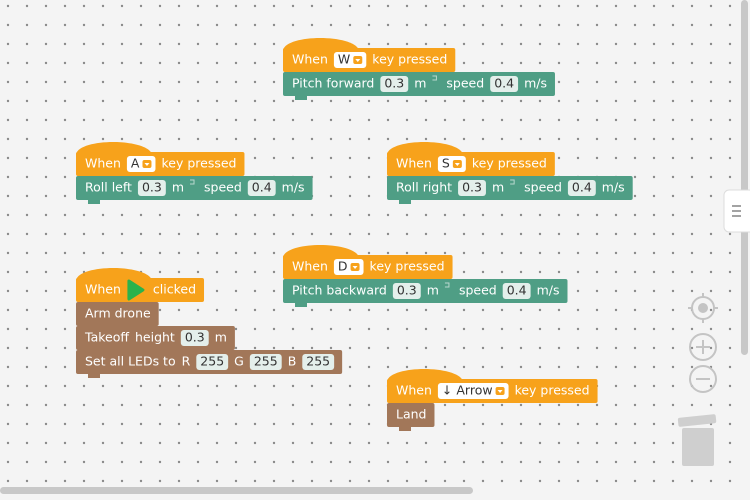 The image size is (750, 500). I want to click on block-label: Land, so click(411, 414).